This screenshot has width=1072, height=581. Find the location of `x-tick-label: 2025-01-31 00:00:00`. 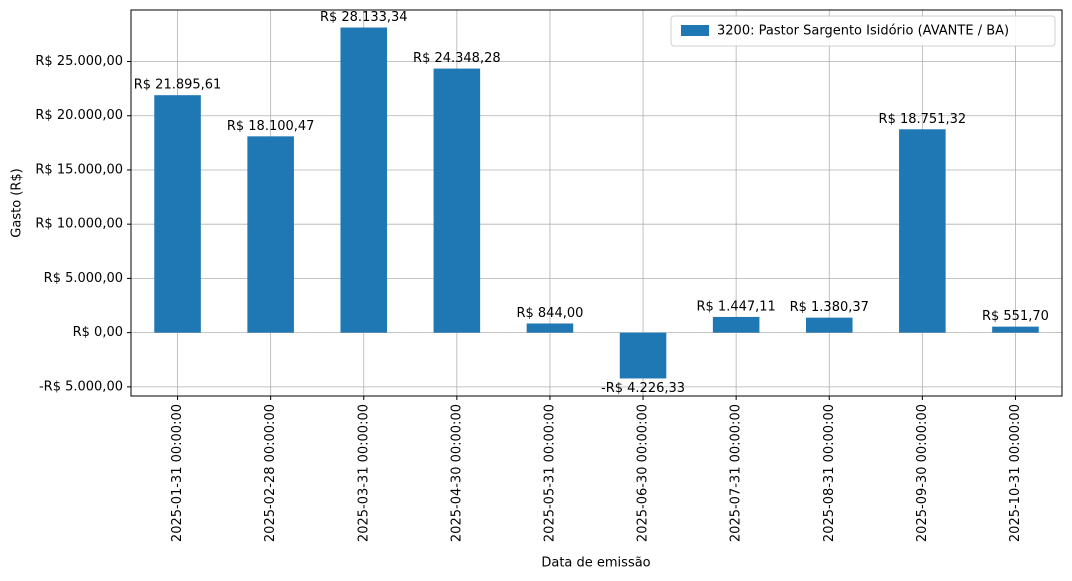

x-tick-label: 2025-01-31 00:00:00 is located at coordinates (177, 473).